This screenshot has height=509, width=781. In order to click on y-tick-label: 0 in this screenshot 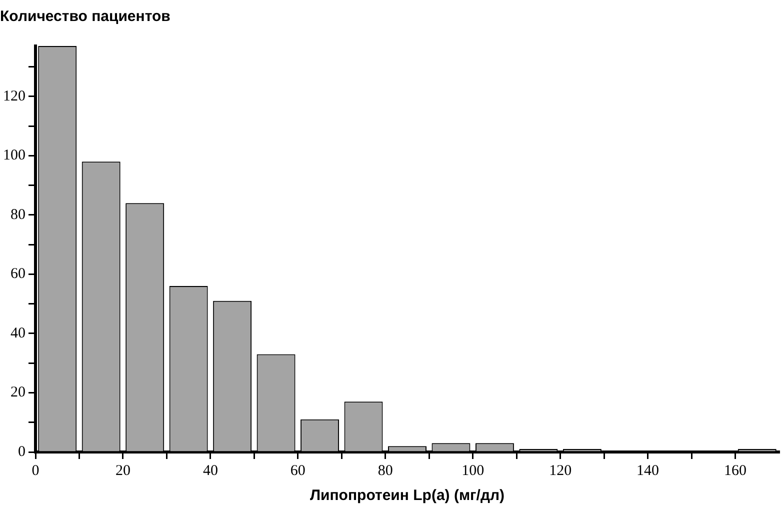, I will do `click(22, 452)`.